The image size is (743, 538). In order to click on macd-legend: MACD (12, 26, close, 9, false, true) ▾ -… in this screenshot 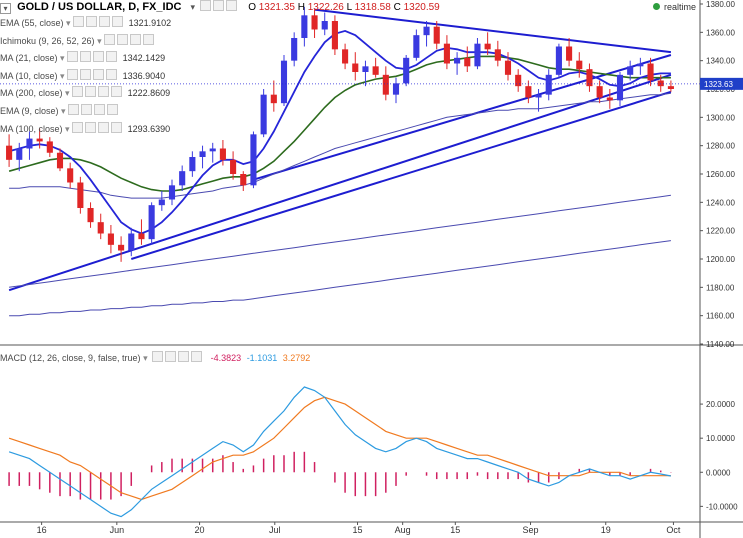, I will do `click(155, 357)`.